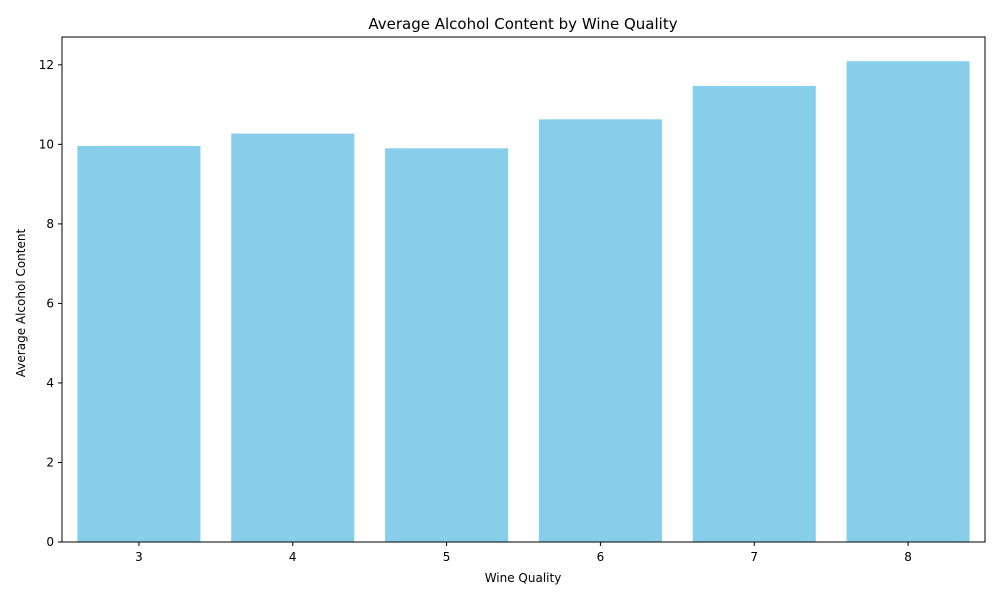 Image resolution: width=1000 pixels, height=604 pixels. Describe the element at coordinates (522, 24) in the screenshot. I see `chart-title: Average Alcohol Content by Wine Quality` at that location.